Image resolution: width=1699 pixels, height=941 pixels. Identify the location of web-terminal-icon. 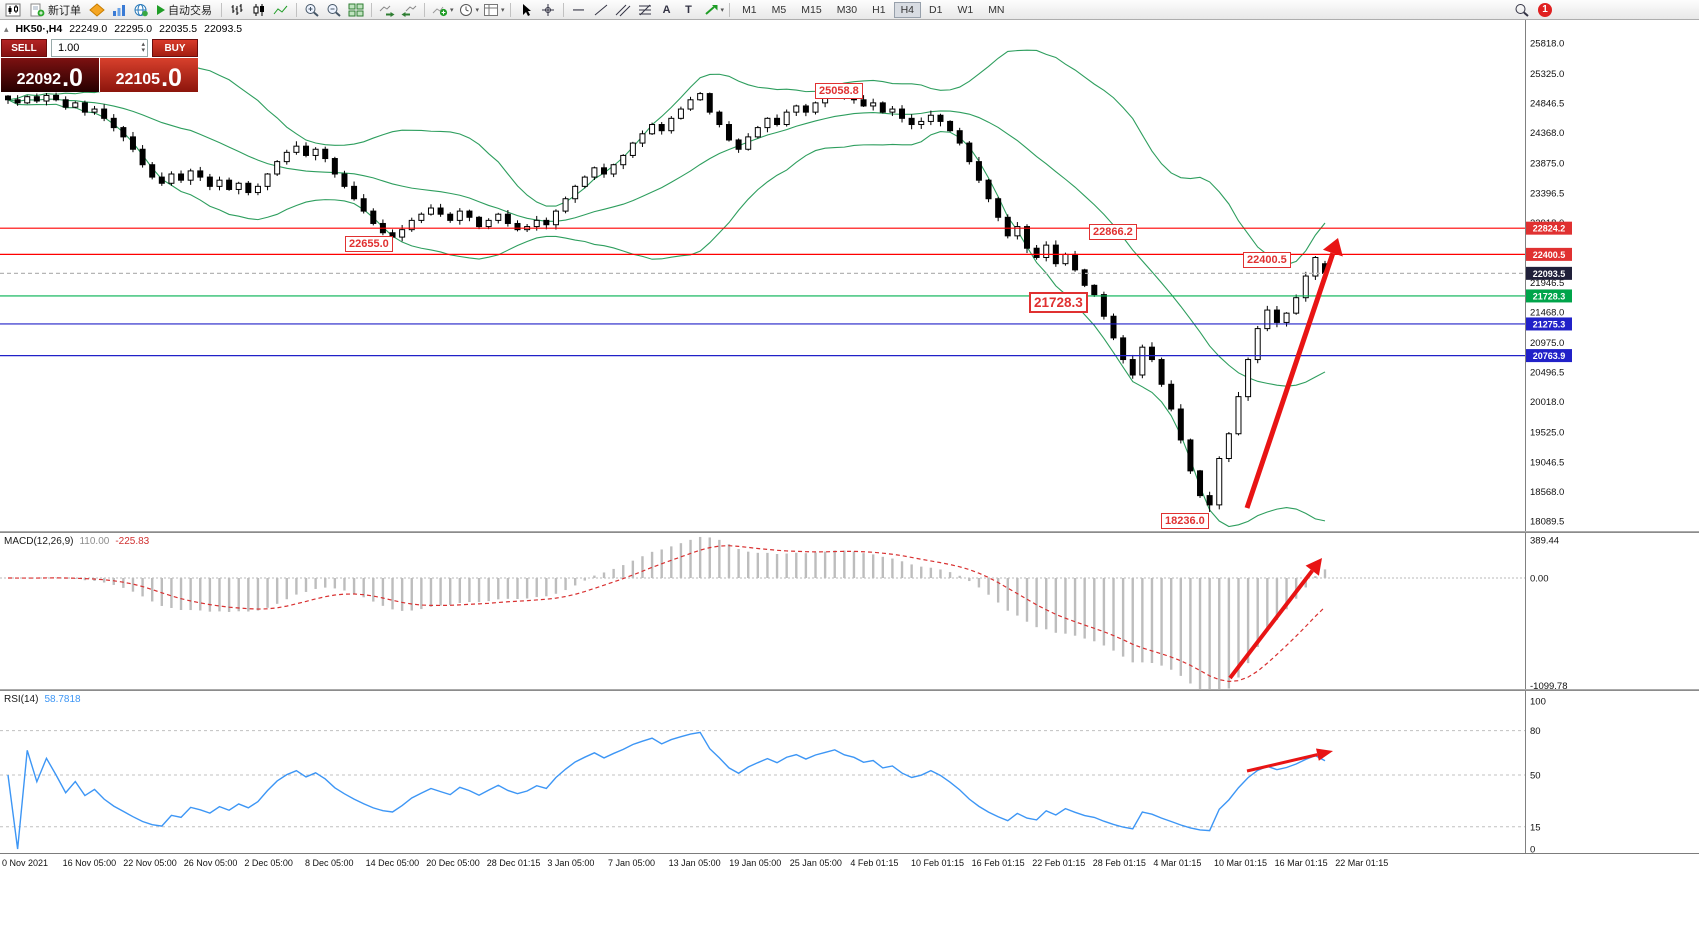
(141, 9).